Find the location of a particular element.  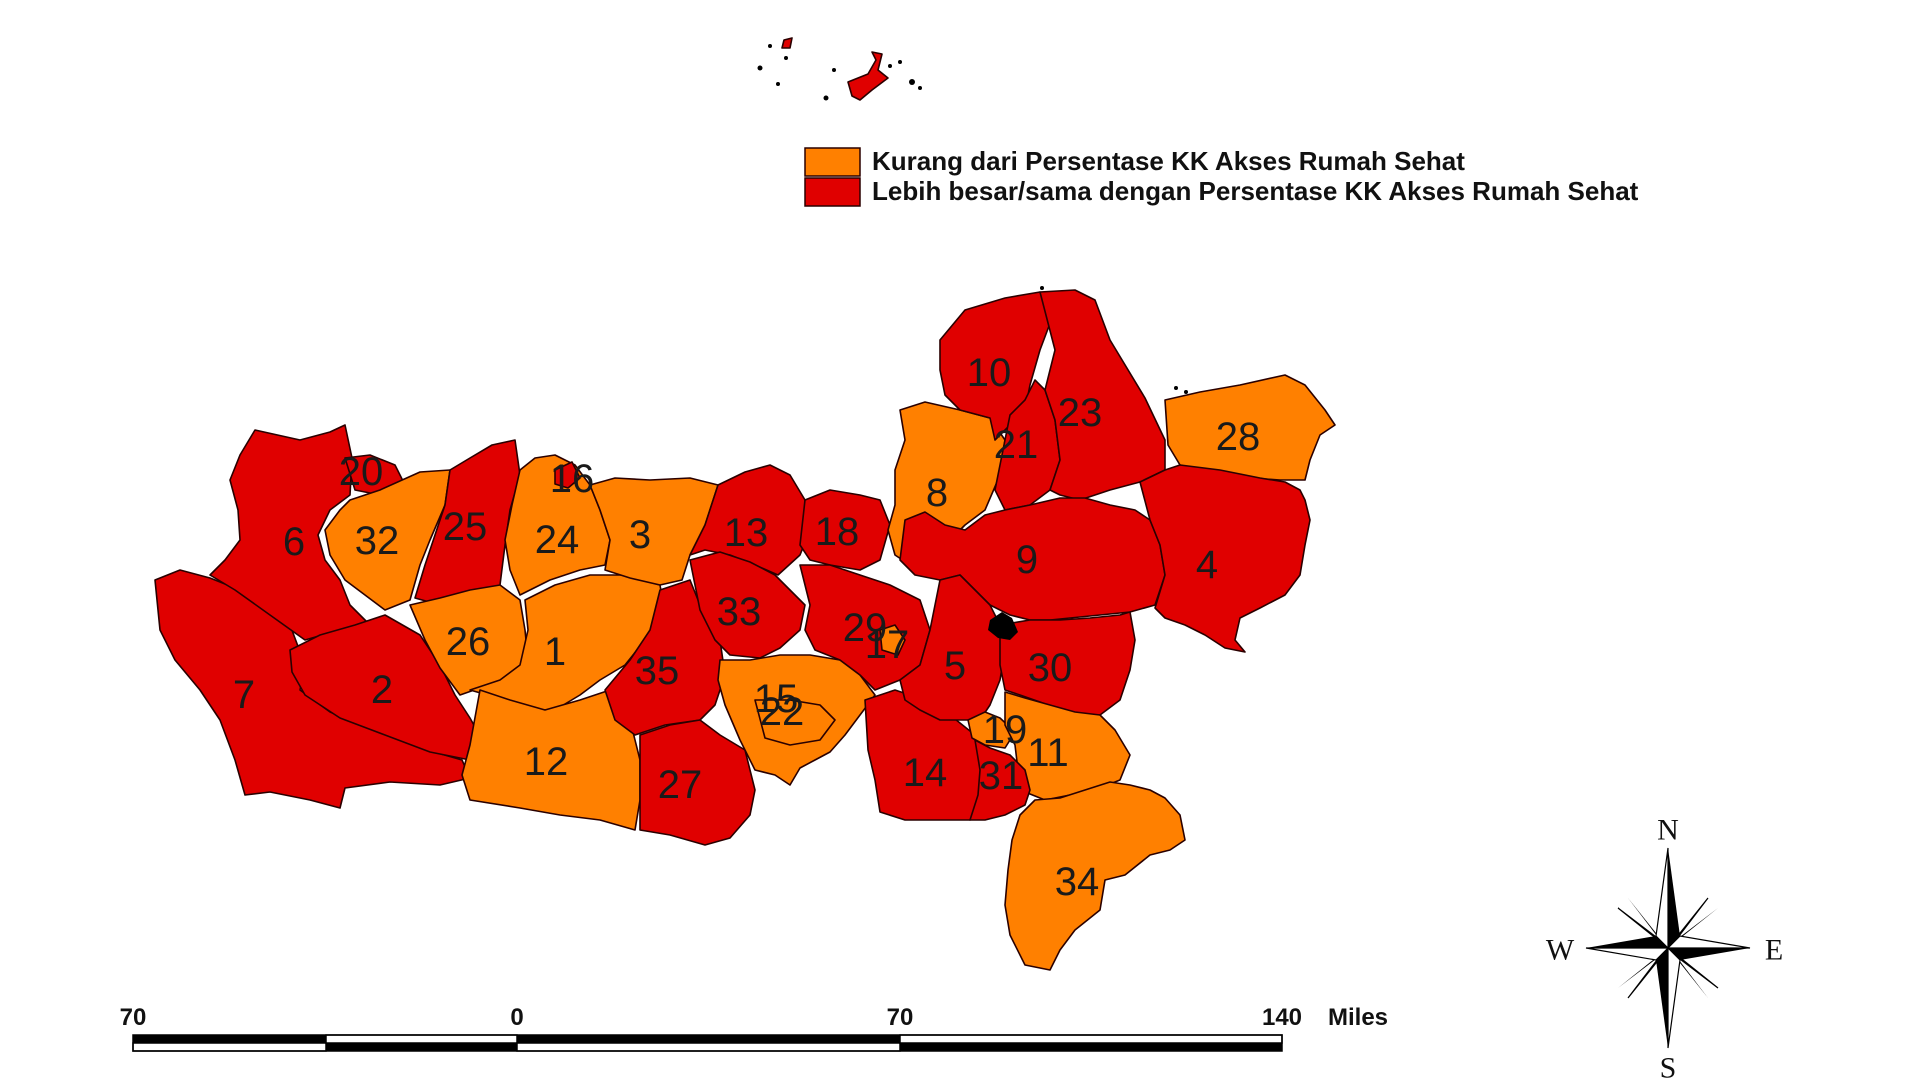

region-label-28: 28 is located at coordinates (1238, 437).